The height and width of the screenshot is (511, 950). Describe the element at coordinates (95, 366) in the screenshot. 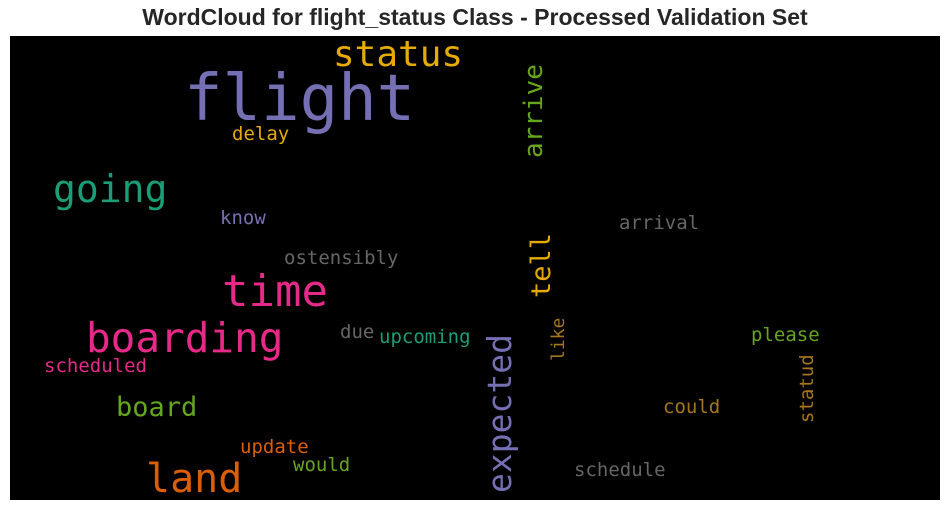

I see `word-scheduled: scheduled` at that location.